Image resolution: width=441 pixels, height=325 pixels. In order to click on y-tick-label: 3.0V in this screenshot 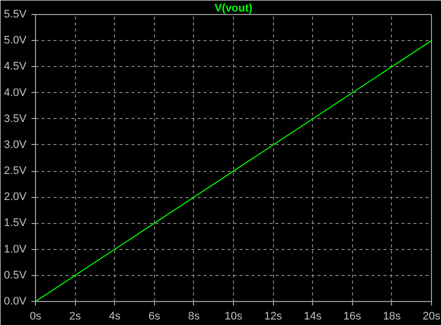, I will do `click(16, 144)`.